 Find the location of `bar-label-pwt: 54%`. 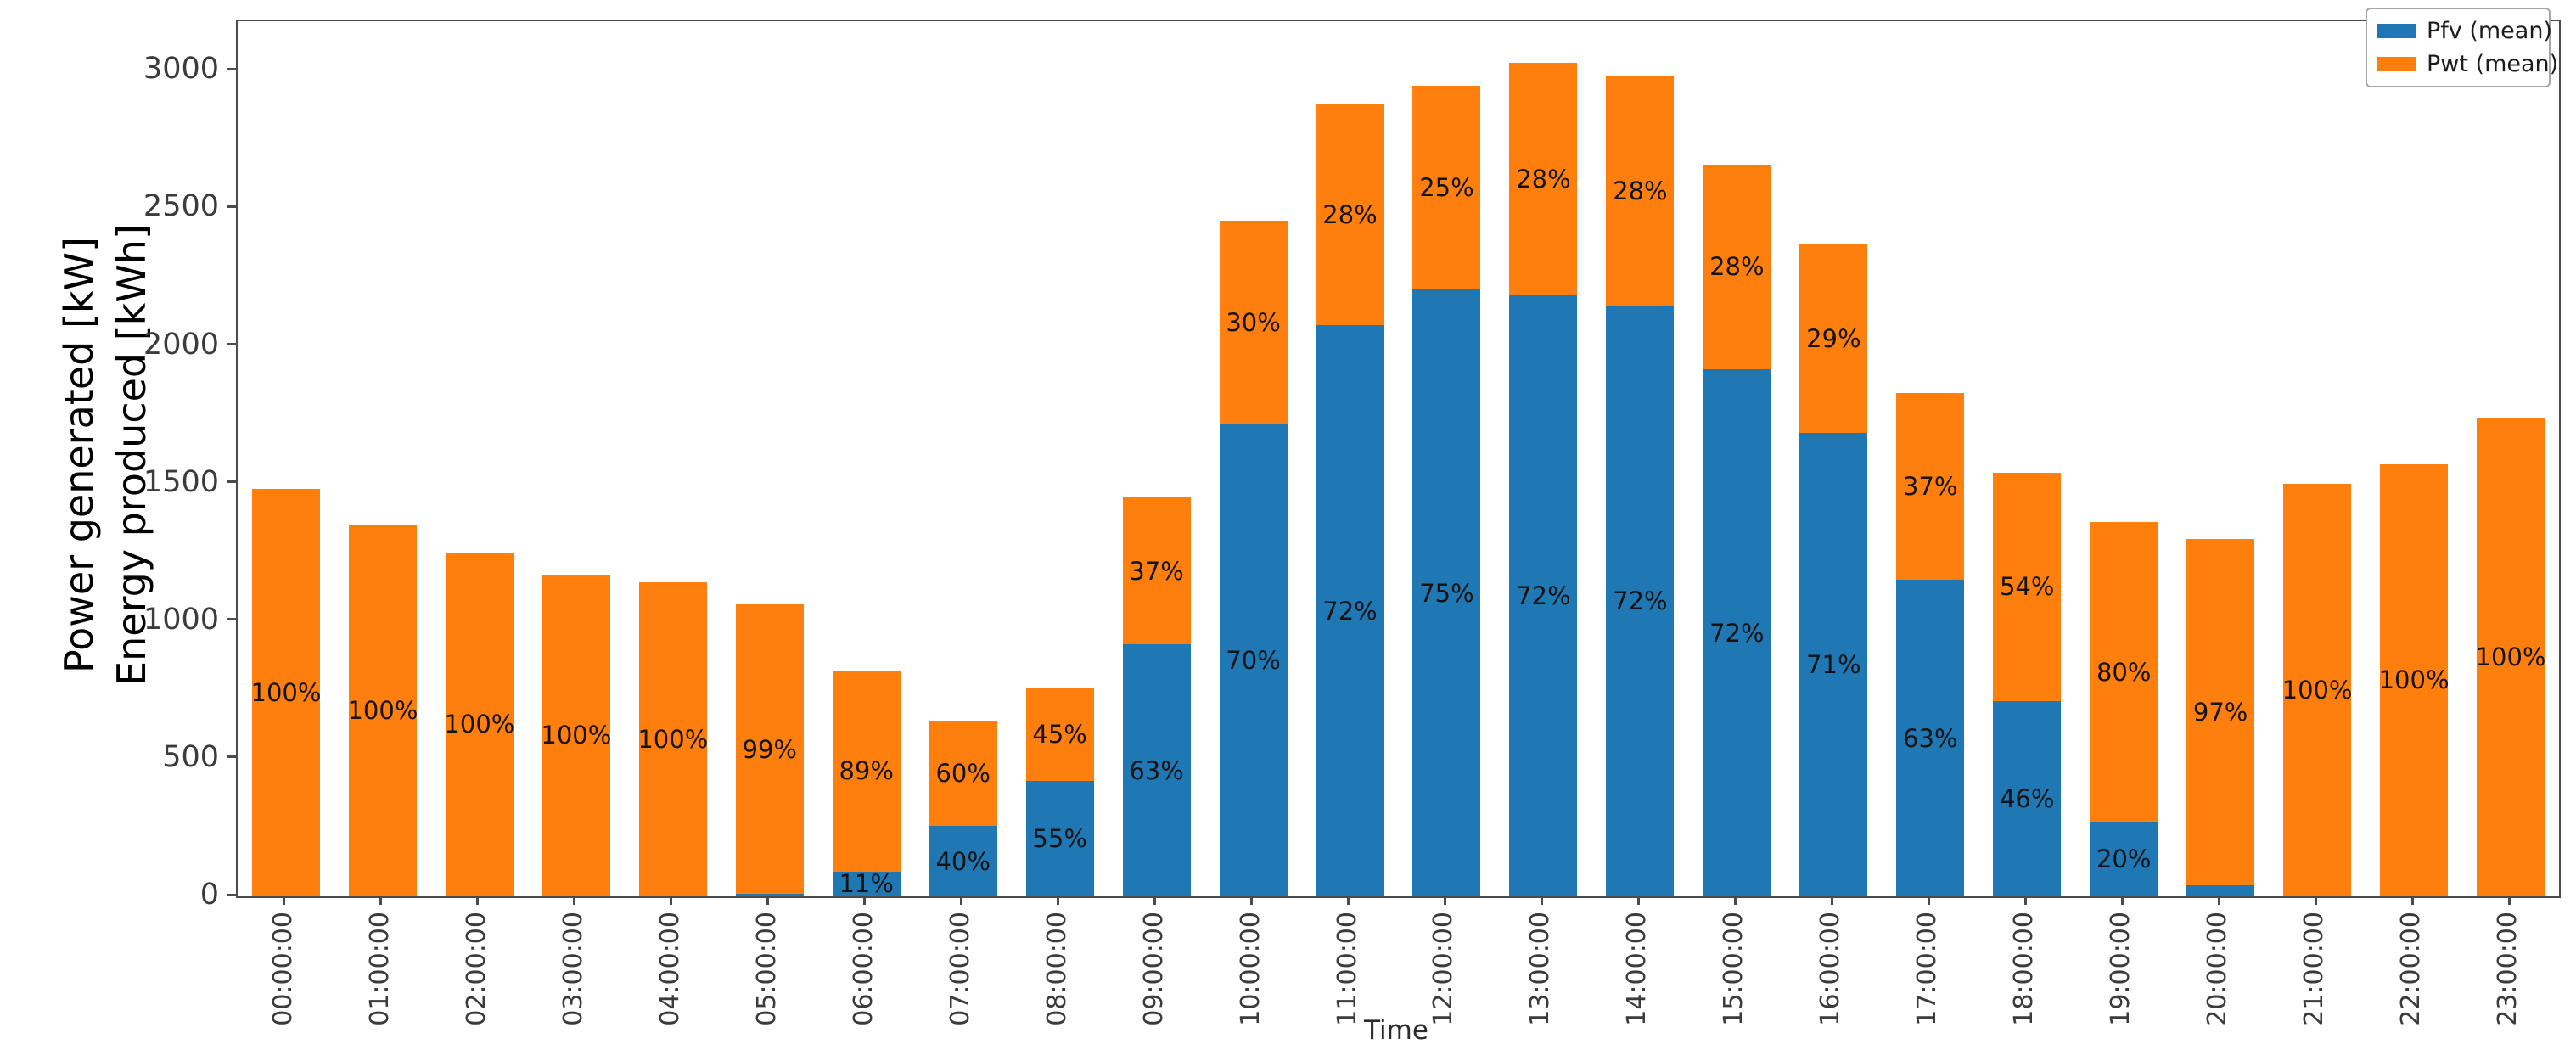

bar-label-pwt: 54% is located at coordinates (2027, 587).